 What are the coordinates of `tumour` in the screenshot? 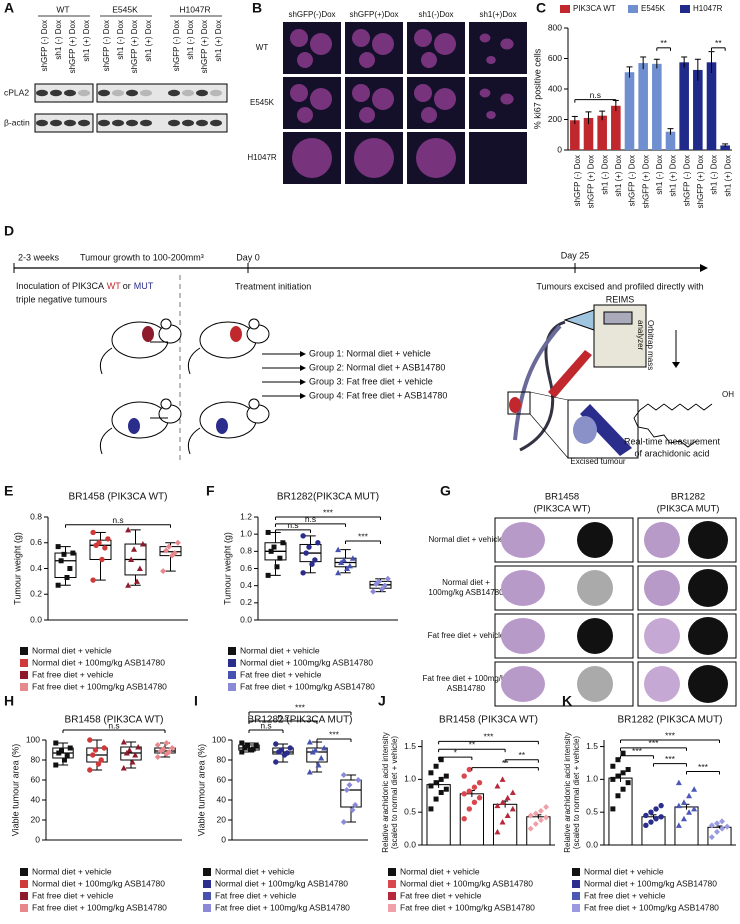 It's located at (236, 334).